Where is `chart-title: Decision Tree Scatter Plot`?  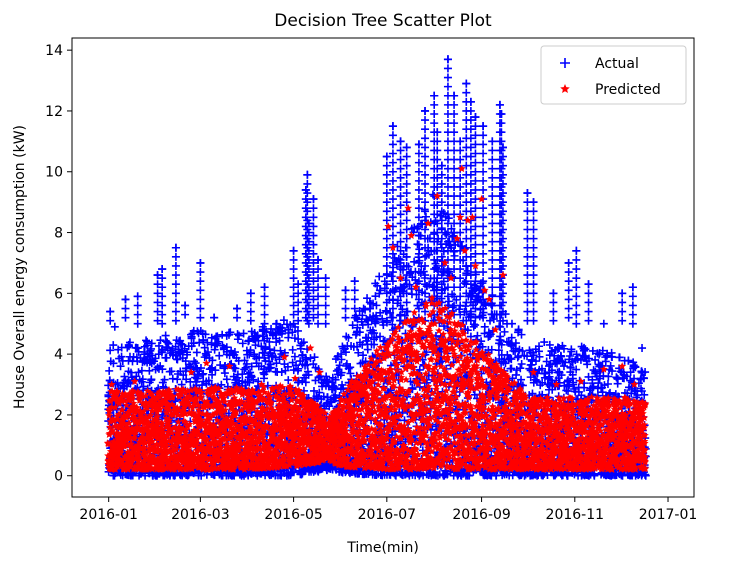
chart-title: Decision Tree Scatter Plot is located at coordinates (383, 21).